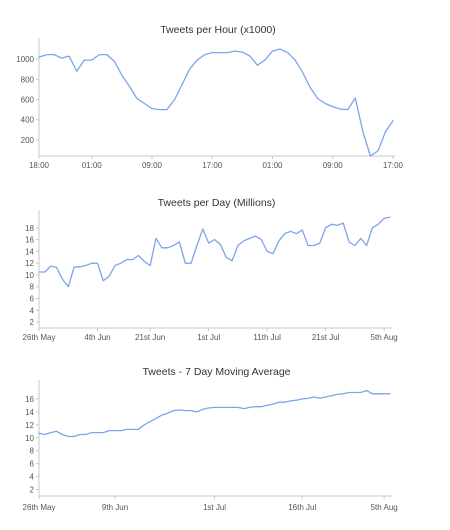 The image size is (450, 530). I want to click on x-tick-label: 16th Jul, so click(302, 507).